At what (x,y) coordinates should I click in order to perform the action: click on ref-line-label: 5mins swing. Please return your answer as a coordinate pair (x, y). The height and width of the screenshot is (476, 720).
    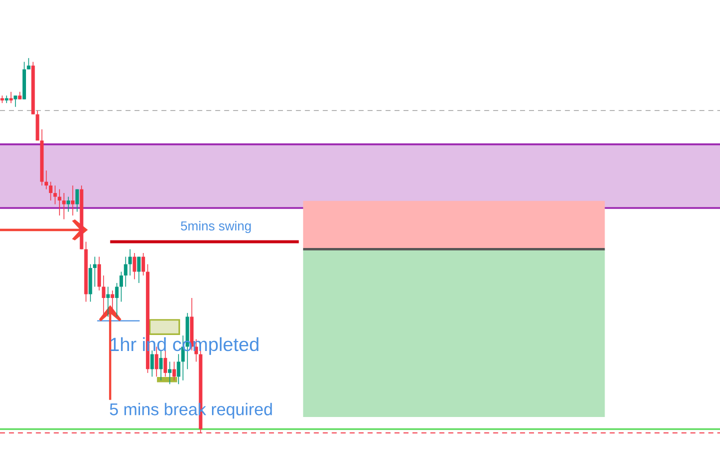
    Looking at the image, I should click on (215, 227).